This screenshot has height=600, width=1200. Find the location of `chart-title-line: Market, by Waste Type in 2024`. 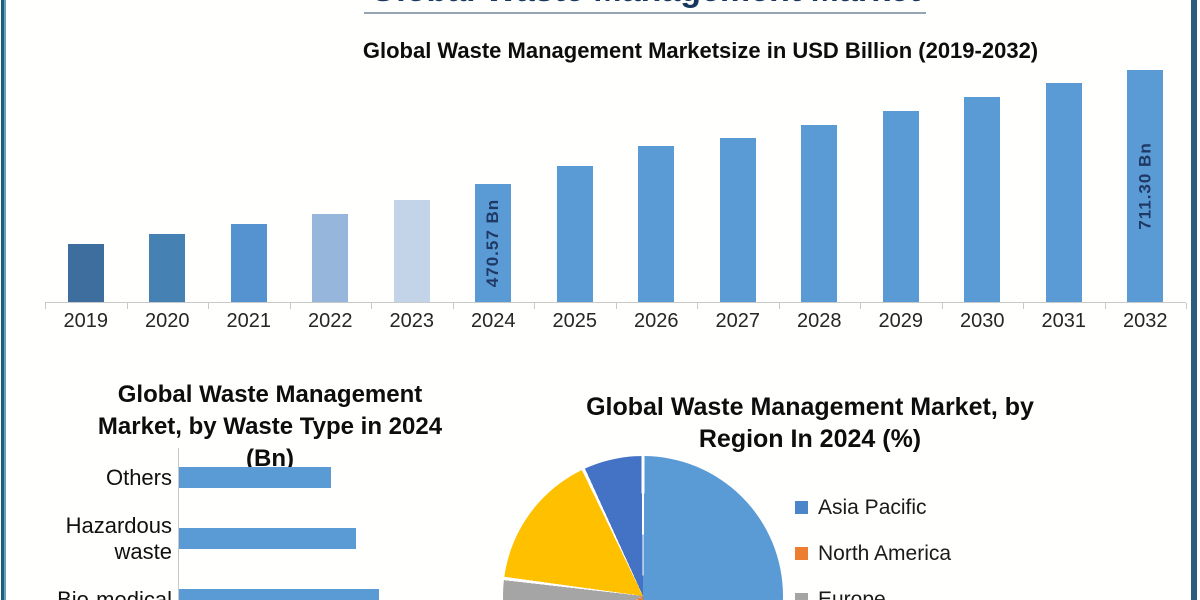

chart-title-line: Market, by Waste Type in 2024 is located at coordinates (270, 426).